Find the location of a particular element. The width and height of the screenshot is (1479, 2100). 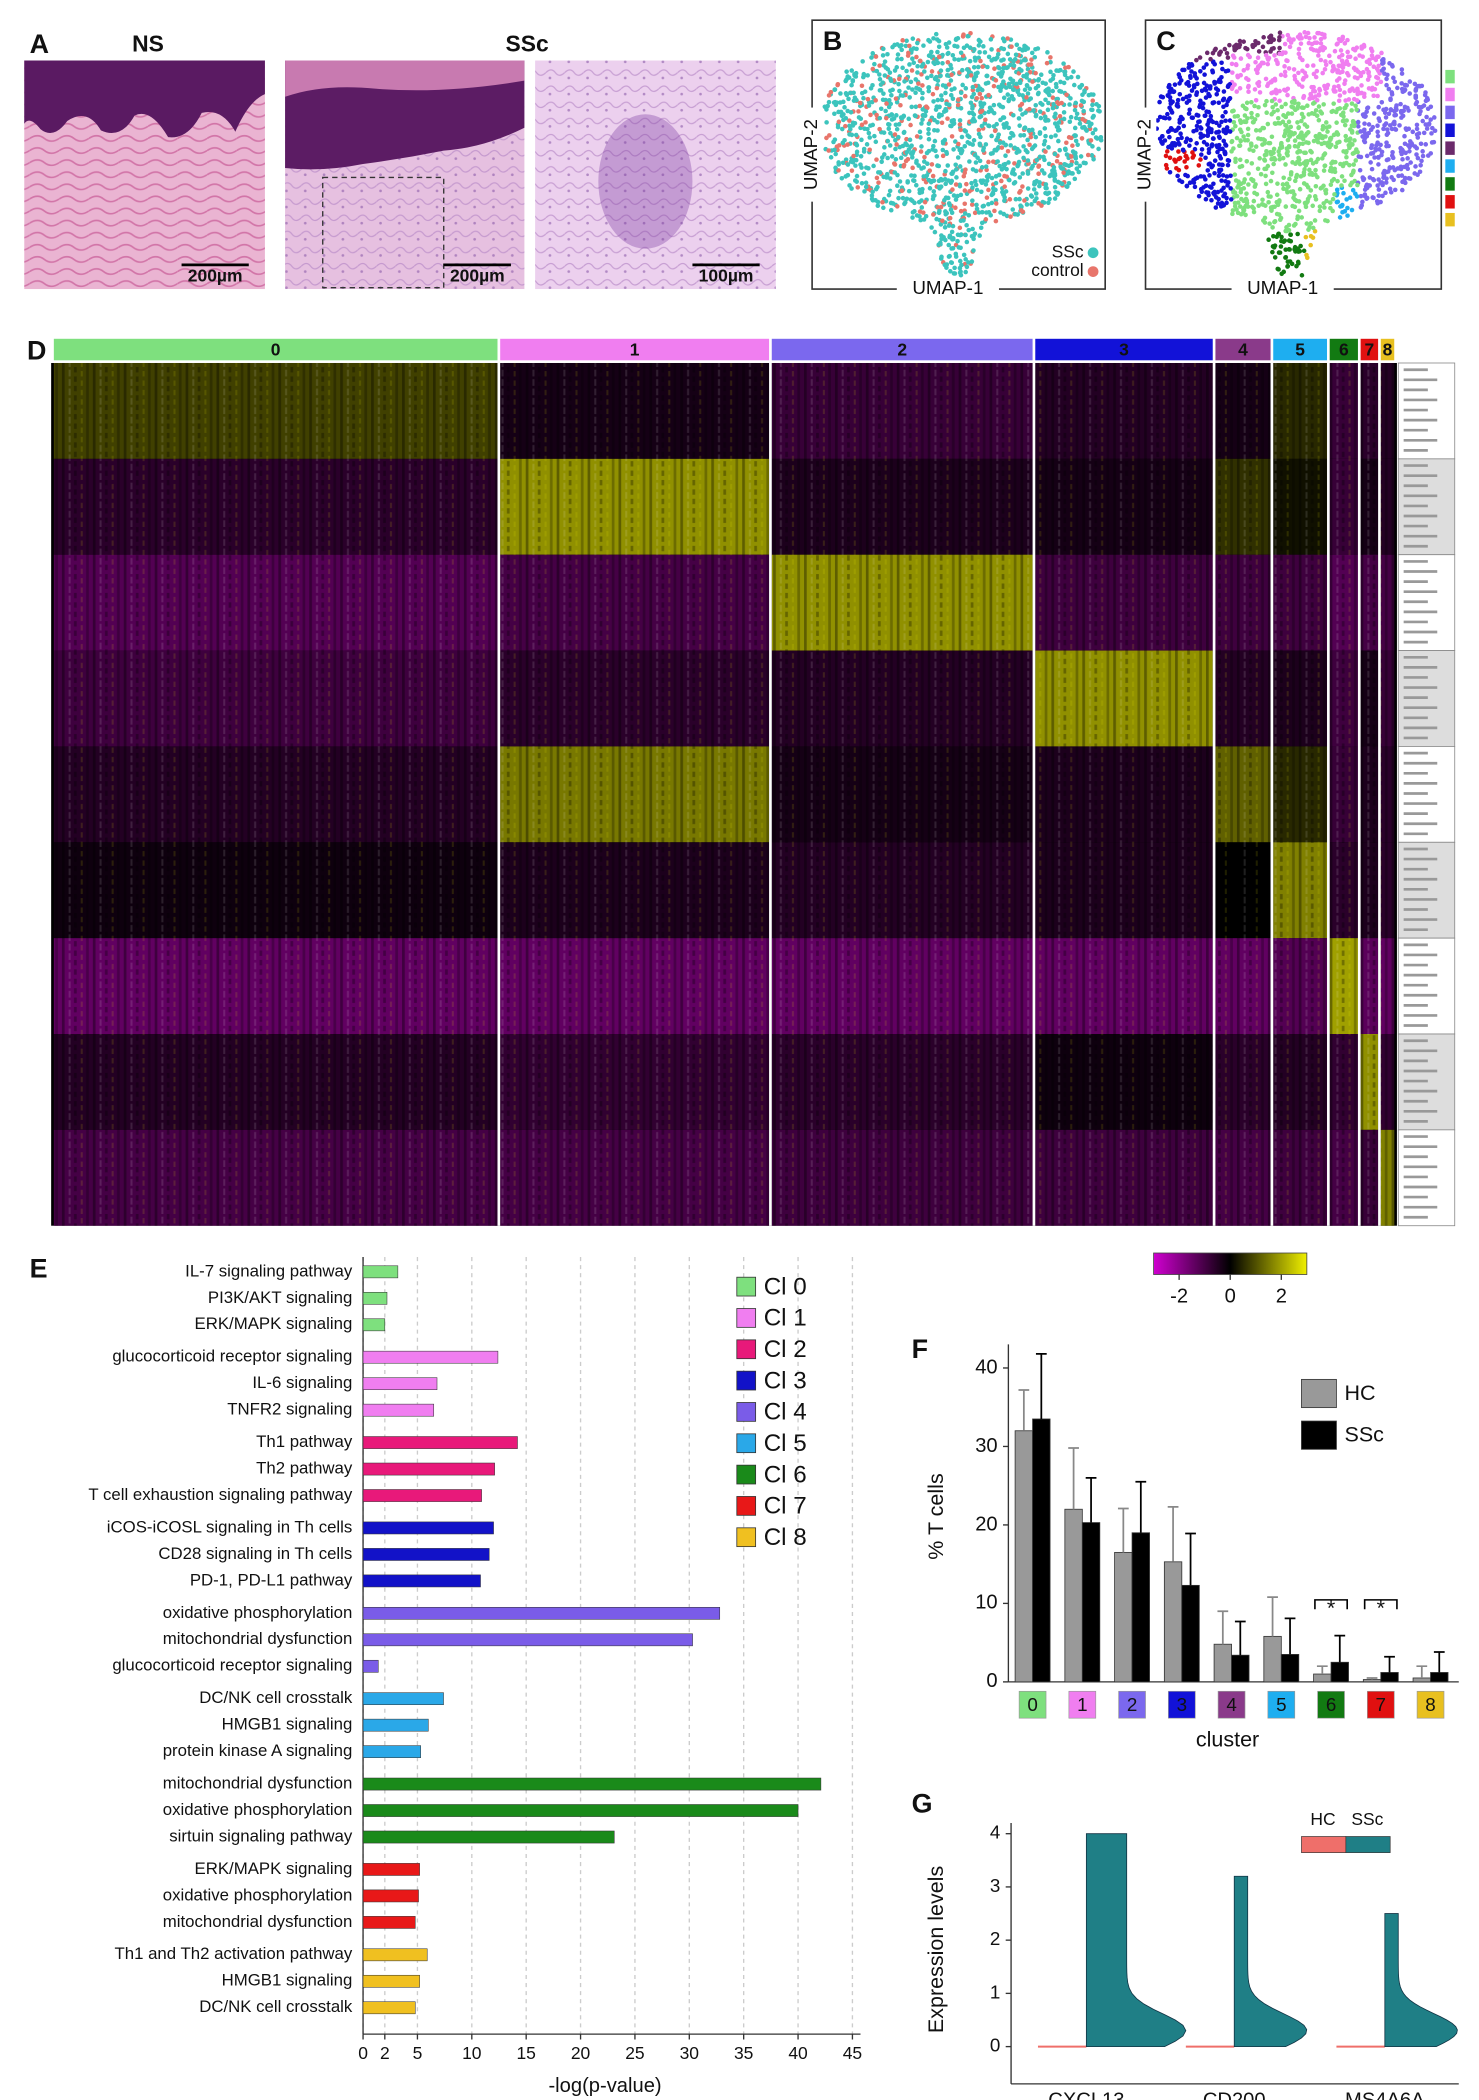

legend-label: Cl 2 is located at coordinates (785, 1349).